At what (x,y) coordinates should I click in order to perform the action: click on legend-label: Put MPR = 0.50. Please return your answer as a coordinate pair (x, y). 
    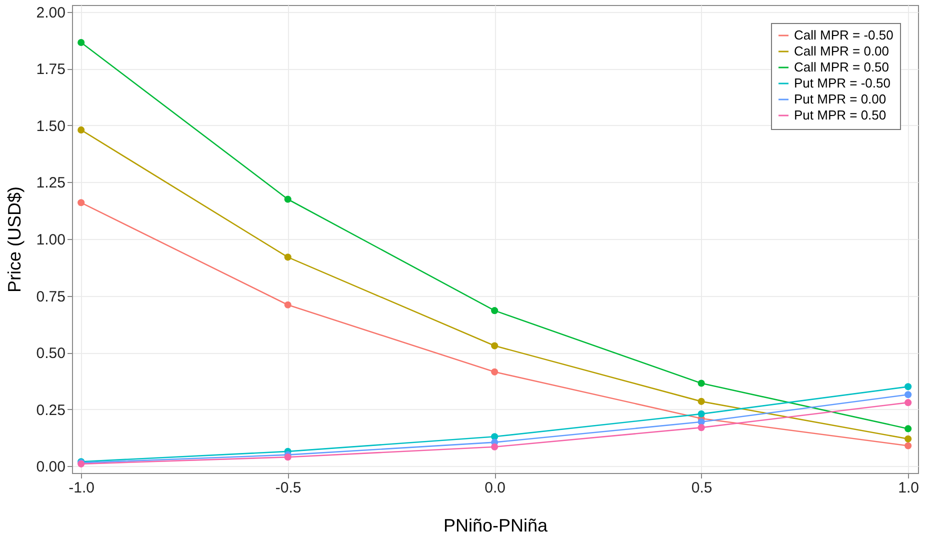
    Looking at the image, I should click on (840, 115).